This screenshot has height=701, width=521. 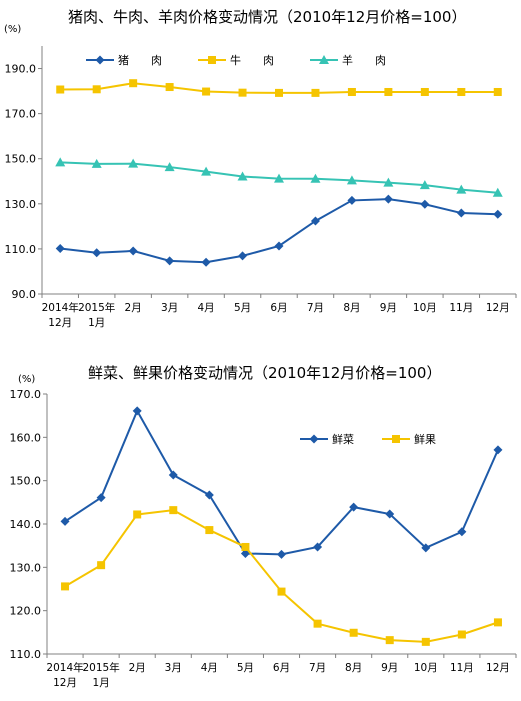 What do you see at coordinates (425, 308) in the screenshot?
I see `x-tick-label: 10月` at bounding box center [425, 308].